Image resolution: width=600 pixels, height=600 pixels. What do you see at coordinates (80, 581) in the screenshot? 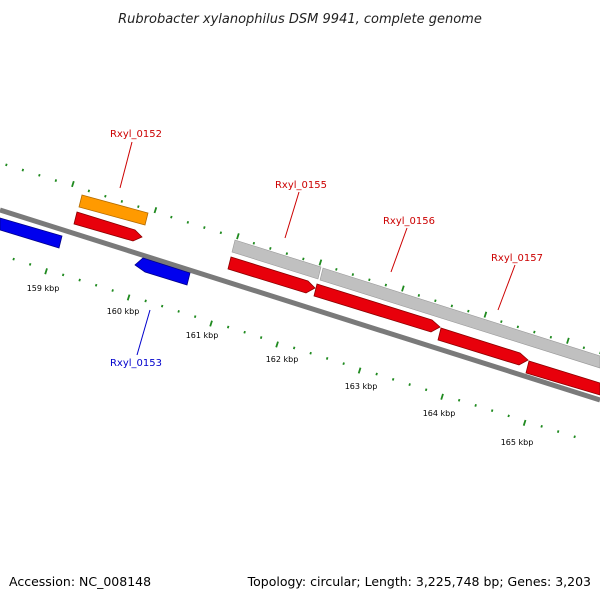
I see `accession-label: Accession: NC_008148` at bounding box center [80, 581].